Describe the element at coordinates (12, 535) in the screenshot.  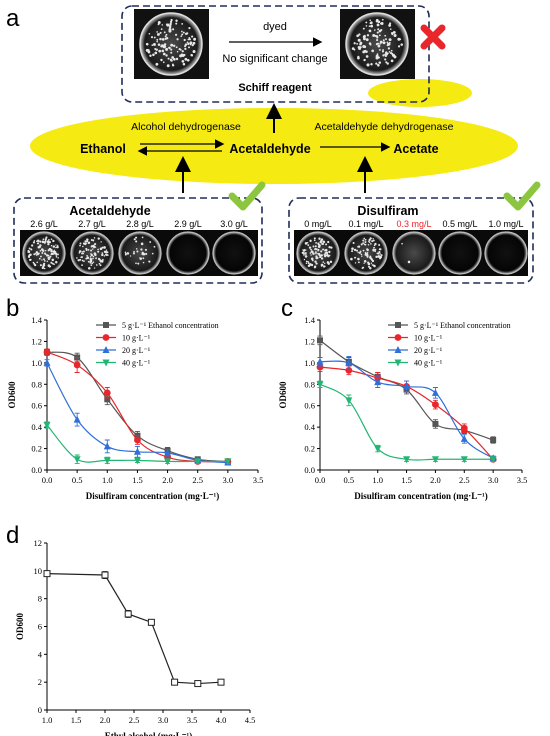
I see `panel-d-letter: d` at that location.